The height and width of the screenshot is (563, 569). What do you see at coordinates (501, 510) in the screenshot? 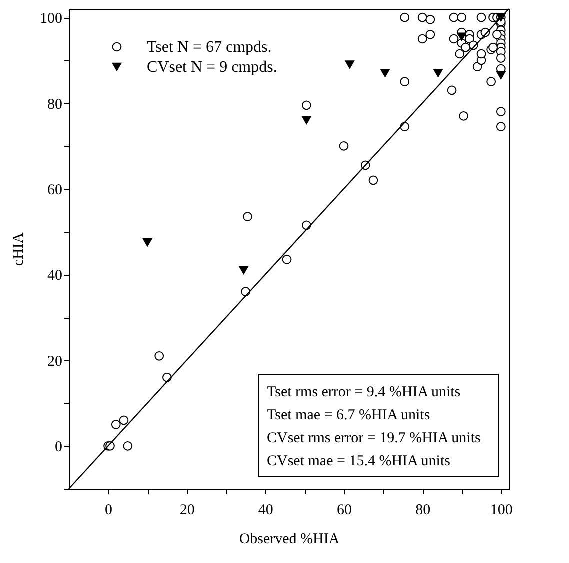
I see `x-tick-label: 100` at bounding box center [501, 510].